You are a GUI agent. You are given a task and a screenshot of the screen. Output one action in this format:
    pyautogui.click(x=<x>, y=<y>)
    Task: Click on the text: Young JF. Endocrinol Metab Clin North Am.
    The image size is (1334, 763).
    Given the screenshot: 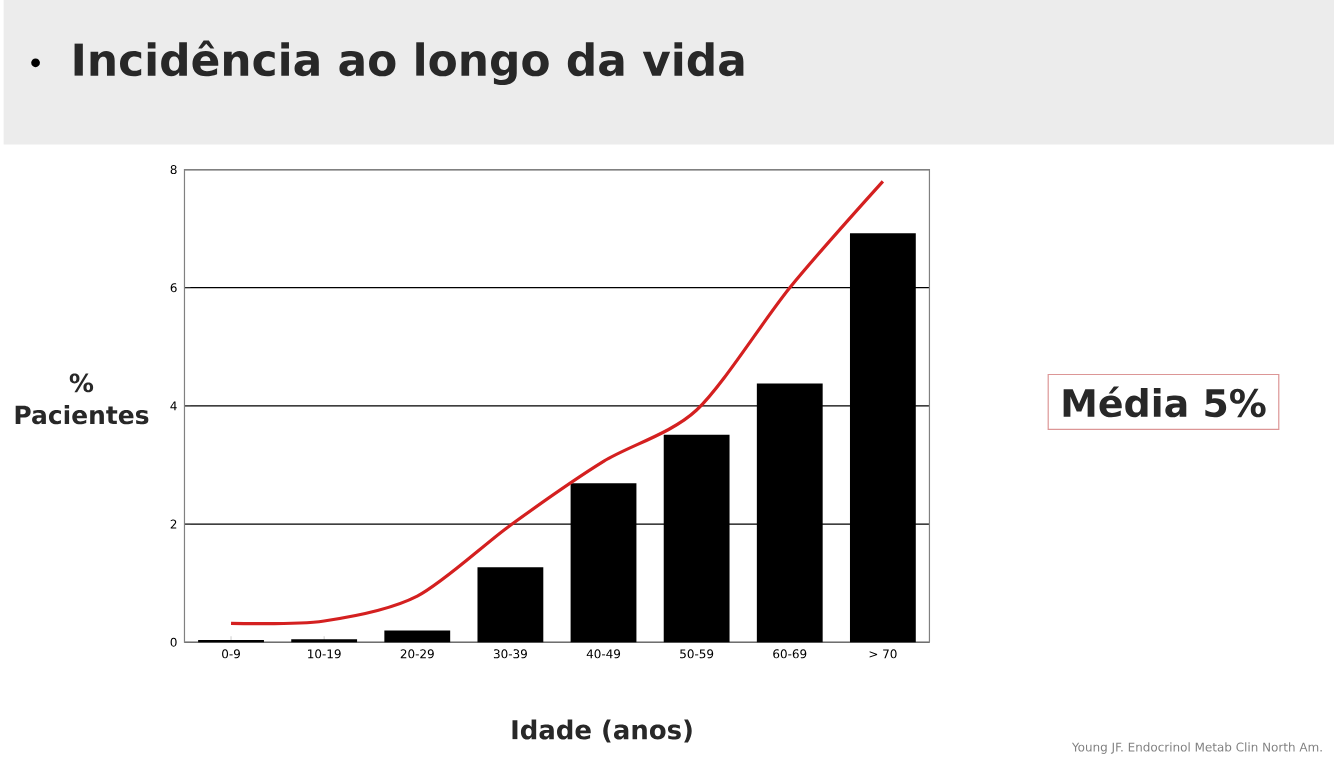 What is the action you would take?
    pyautogui.click(x=1196, y=748)
    